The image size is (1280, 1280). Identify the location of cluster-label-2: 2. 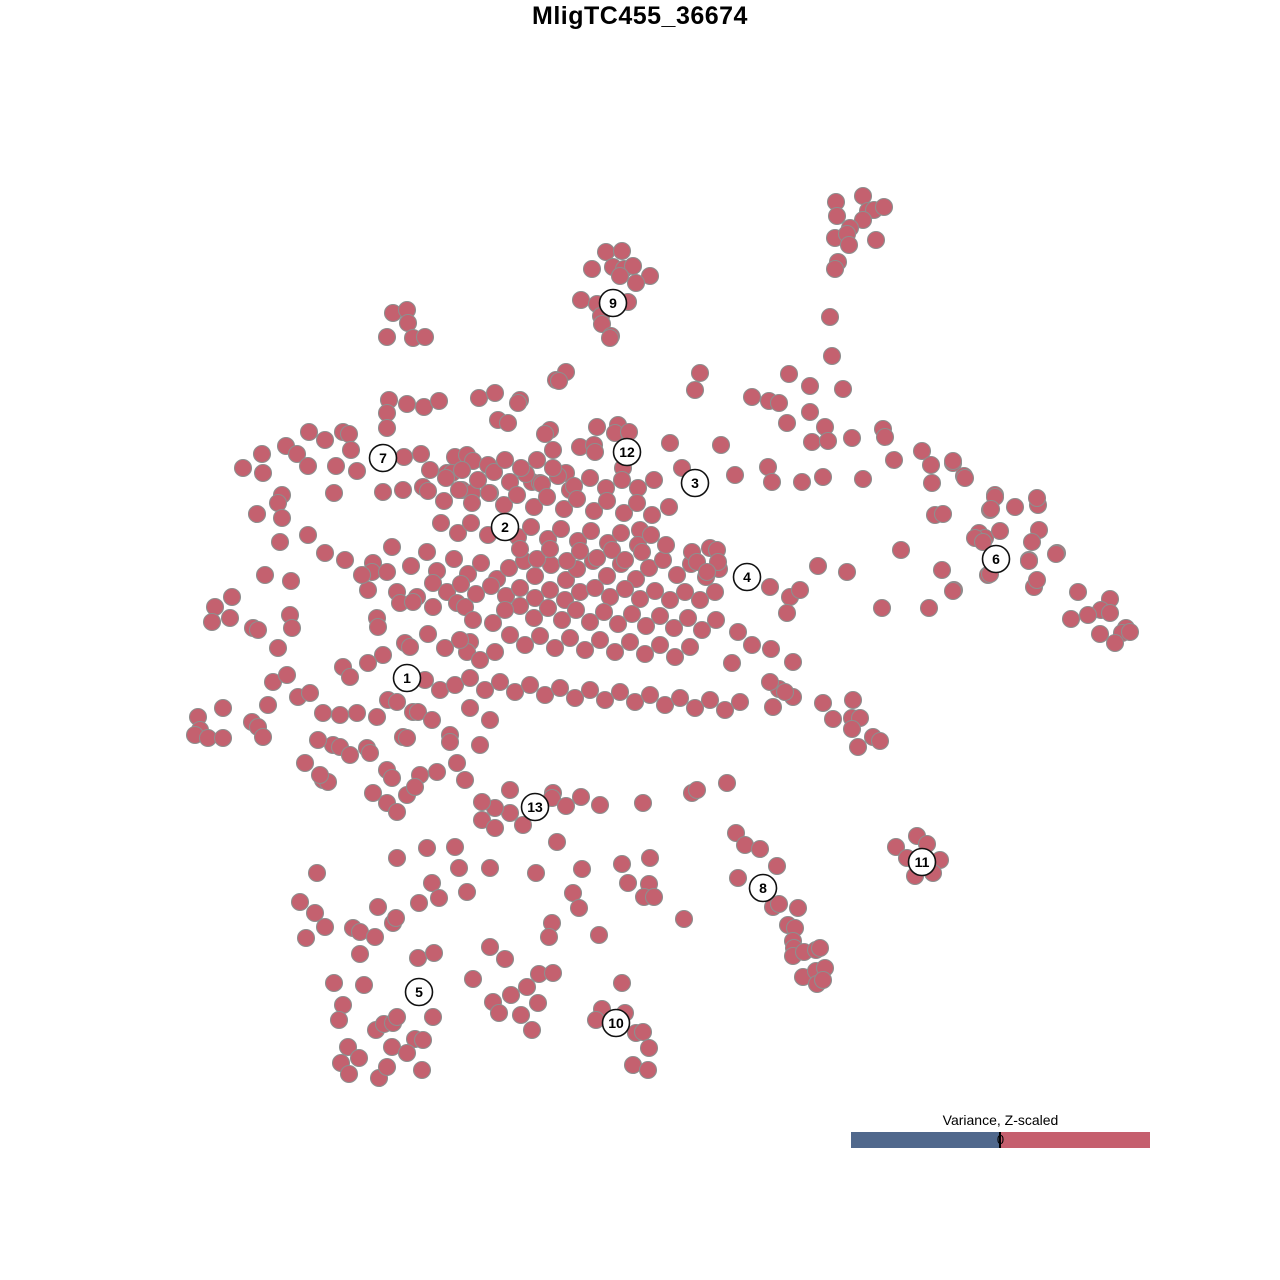
(505, 527).